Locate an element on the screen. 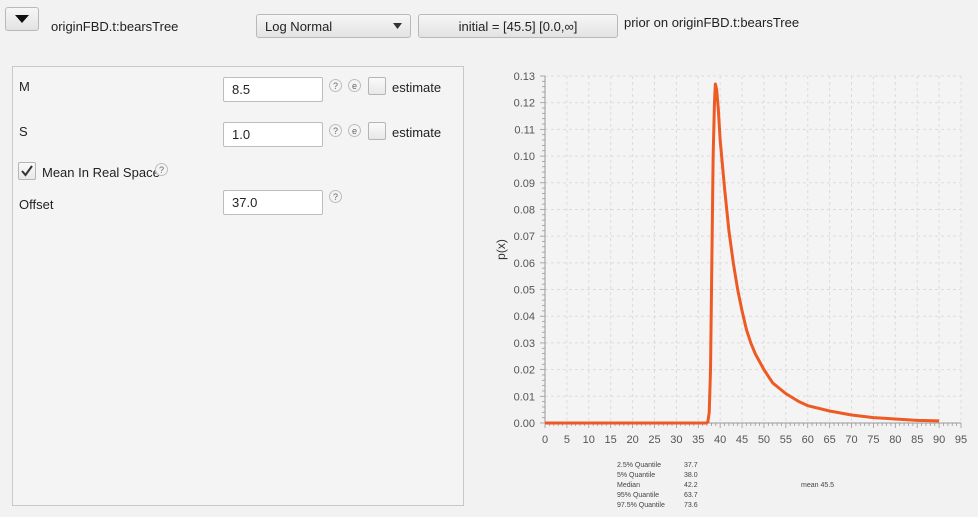 The width and height of the screenshot is (978, 517). x-tick-label: 60 is located at coordinates (808, 440).